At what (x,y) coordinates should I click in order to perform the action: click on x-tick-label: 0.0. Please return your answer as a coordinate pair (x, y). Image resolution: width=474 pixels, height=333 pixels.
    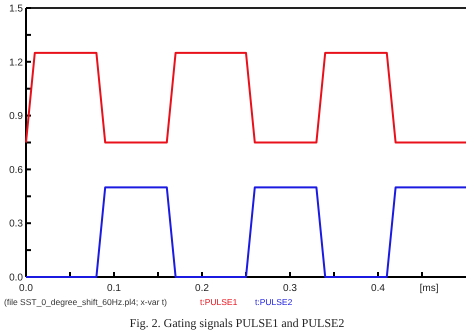
    Looking at the image, I should click on (26, 288).